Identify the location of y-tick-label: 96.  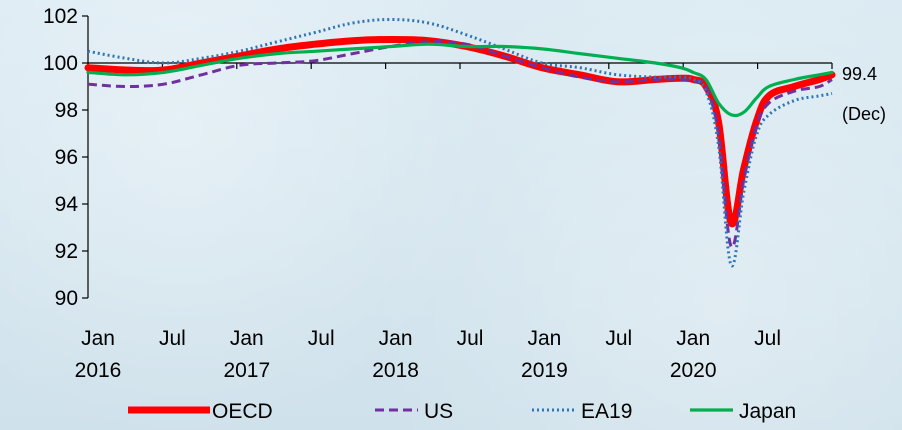
(66, 157).